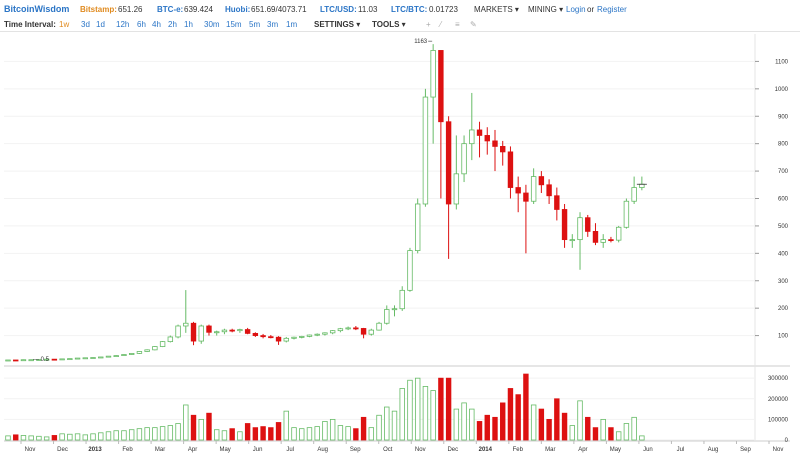  I want to click on ticker-value: 11.03, so click(368, 9).